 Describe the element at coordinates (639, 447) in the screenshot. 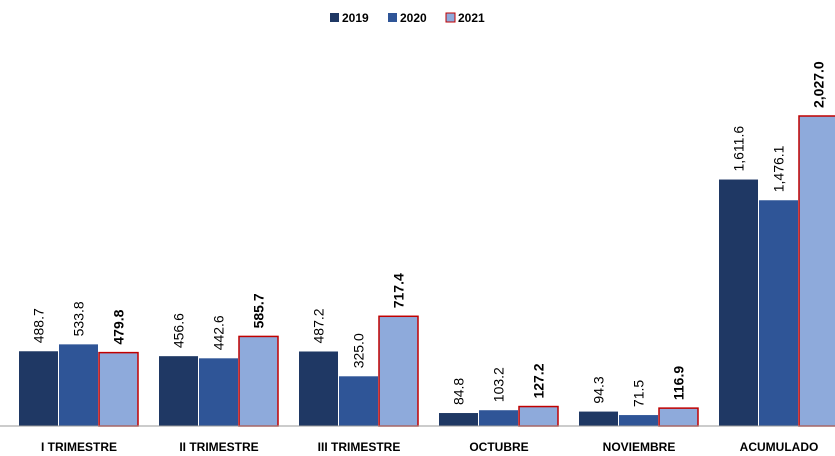

I see `x-tick-label: NOVIEMBRE` at that location.